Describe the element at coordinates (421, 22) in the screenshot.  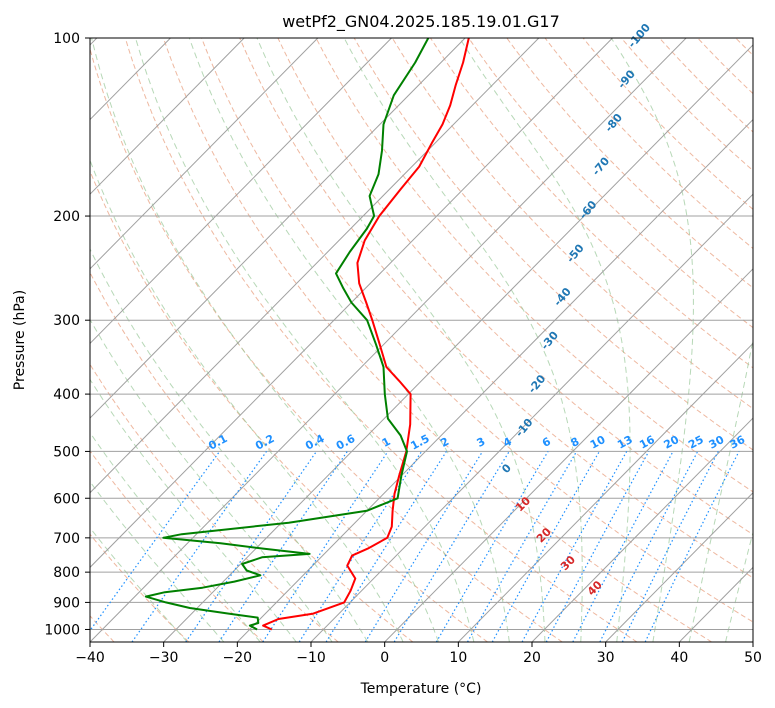
I see `chart-title: wetPf2_GN04.2025.185.19.01.G17` at that location.